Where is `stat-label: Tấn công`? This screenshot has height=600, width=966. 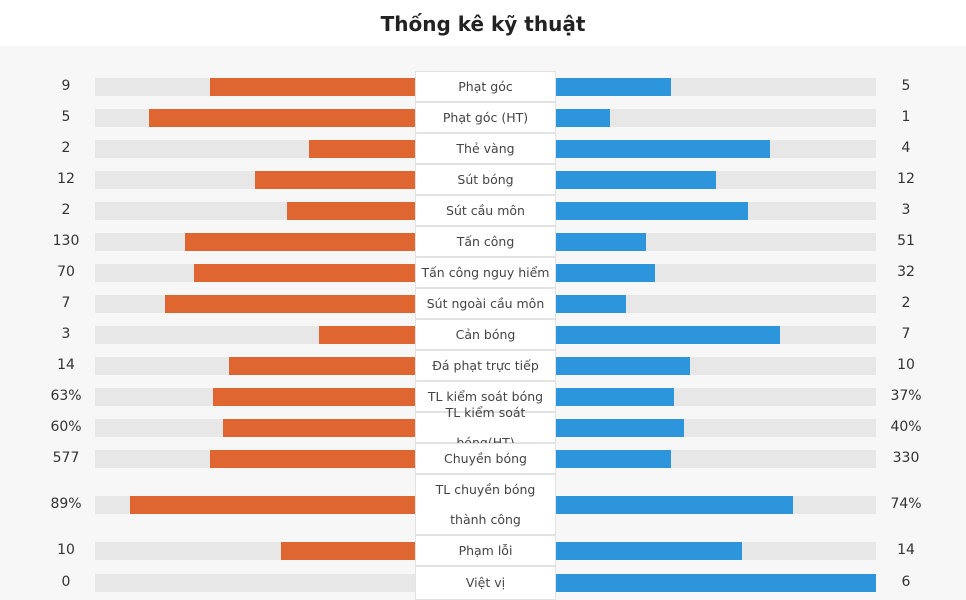 stat-label: Tấn công is located at coordinates (485, 241).